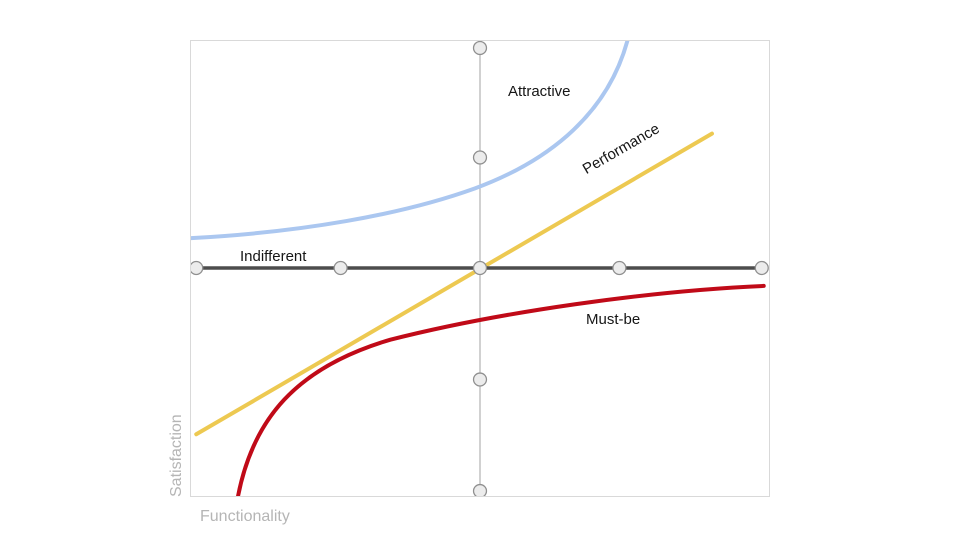 The image size is (960, 540). What do you see at coordinates (273, 256) in the screenshot?
I see `indifferent-label: Indifferent` at bounding box center [273, 256].